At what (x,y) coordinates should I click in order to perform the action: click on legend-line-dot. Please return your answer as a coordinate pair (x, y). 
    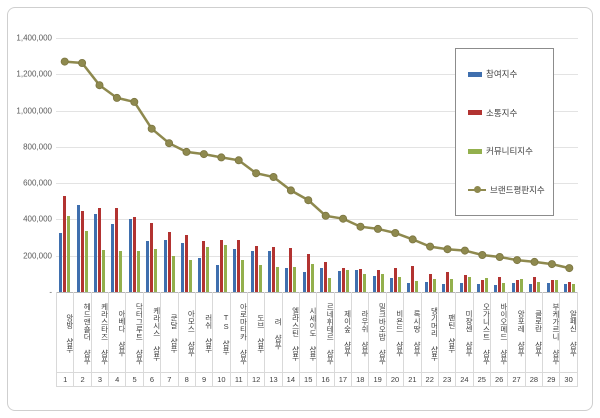
    Looking at the image, I should click on (477, 190).